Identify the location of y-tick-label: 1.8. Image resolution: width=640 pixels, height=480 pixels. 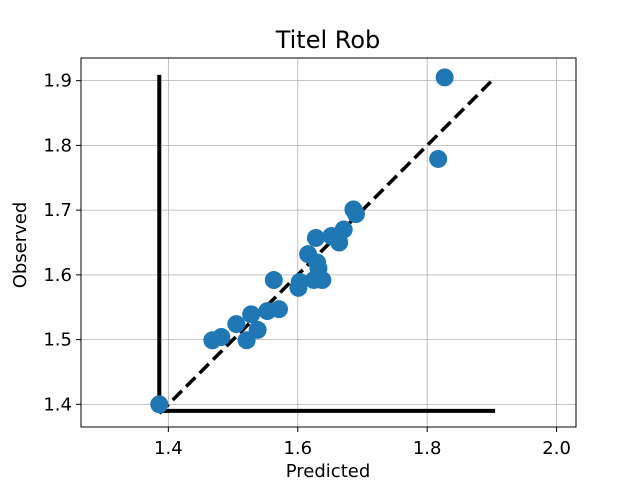
(57, 145).